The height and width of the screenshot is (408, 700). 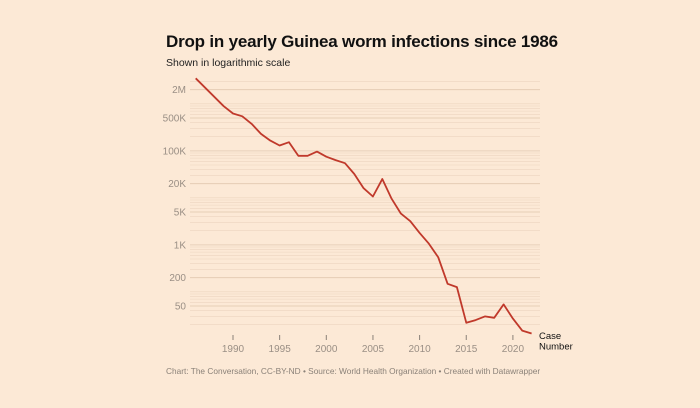 I want to click on x-tick-label: 2020, so click(x=513, y=349).